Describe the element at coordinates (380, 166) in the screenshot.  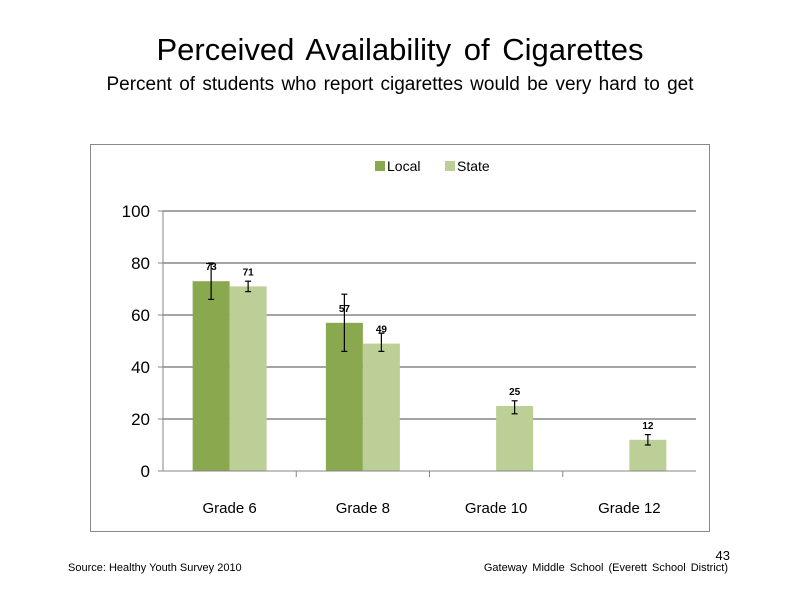
I see `legend-swatch-local` at that location.